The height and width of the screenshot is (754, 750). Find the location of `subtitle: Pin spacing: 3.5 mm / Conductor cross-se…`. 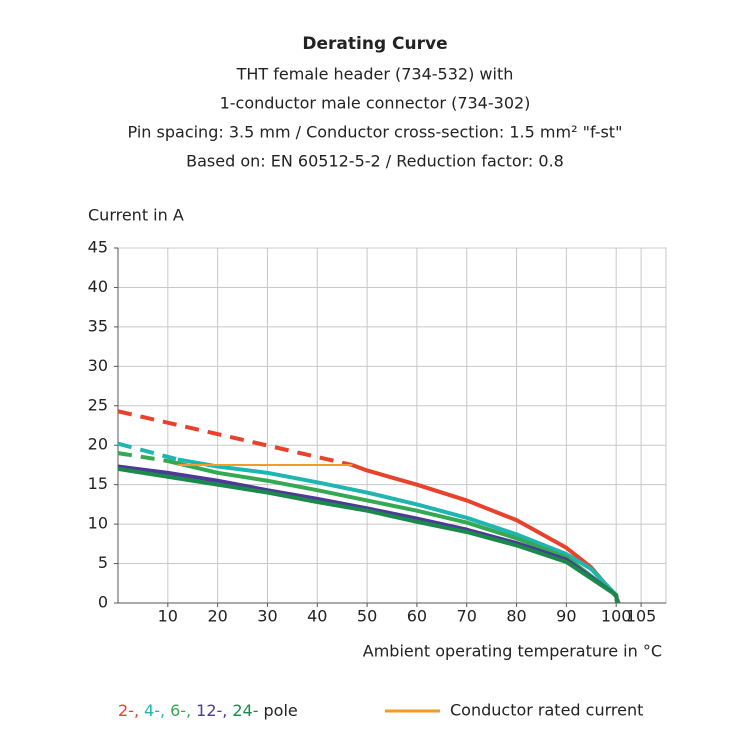

subtitle: Pin spacing: 3.5 mm / Conductor cross-se… is located at coordinates (375, 132).